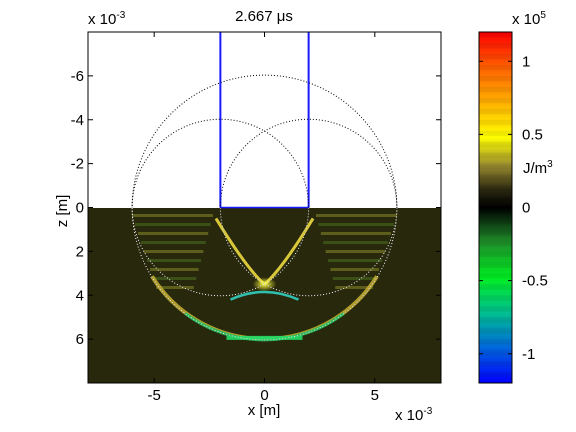 This screenshot has width=576, height=432. What do you see at coordinates (80, 295) in the screenshot?
I see `y-tick-label: 4` at bounding box center [80, 295].